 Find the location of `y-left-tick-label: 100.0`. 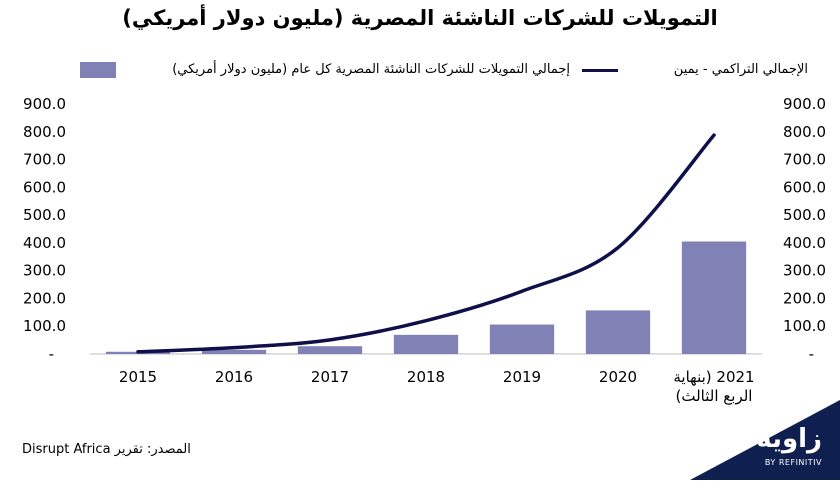

y-left-tick-label: 100.0 is located at coordinates (44, 326).